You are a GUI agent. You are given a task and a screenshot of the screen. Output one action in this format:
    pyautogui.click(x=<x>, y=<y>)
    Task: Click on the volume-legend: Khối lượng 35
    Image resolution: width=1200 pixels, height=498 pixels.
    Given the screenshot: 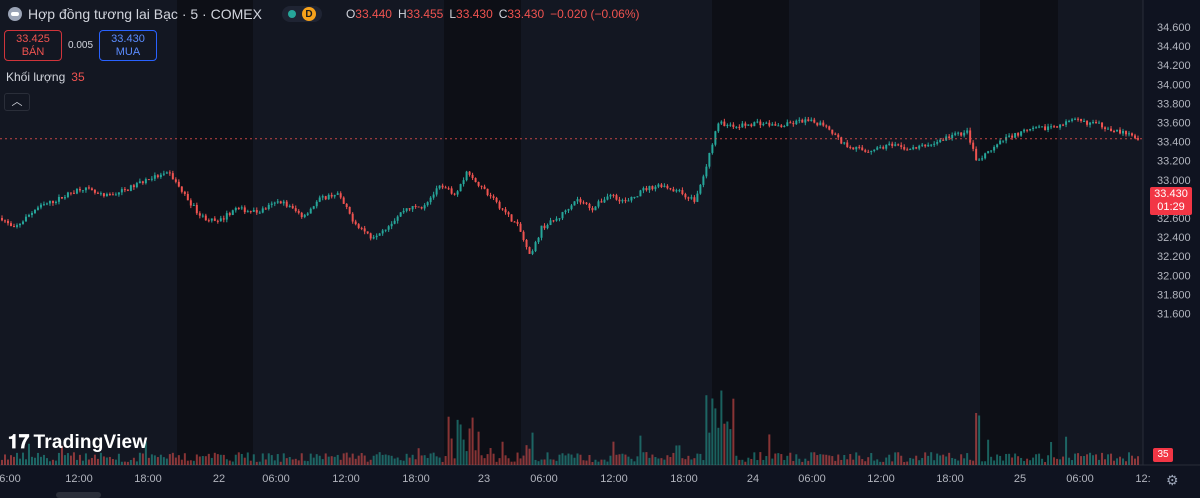 What is the action you would take?
    pyautogui.click(x=45, y=77)
    